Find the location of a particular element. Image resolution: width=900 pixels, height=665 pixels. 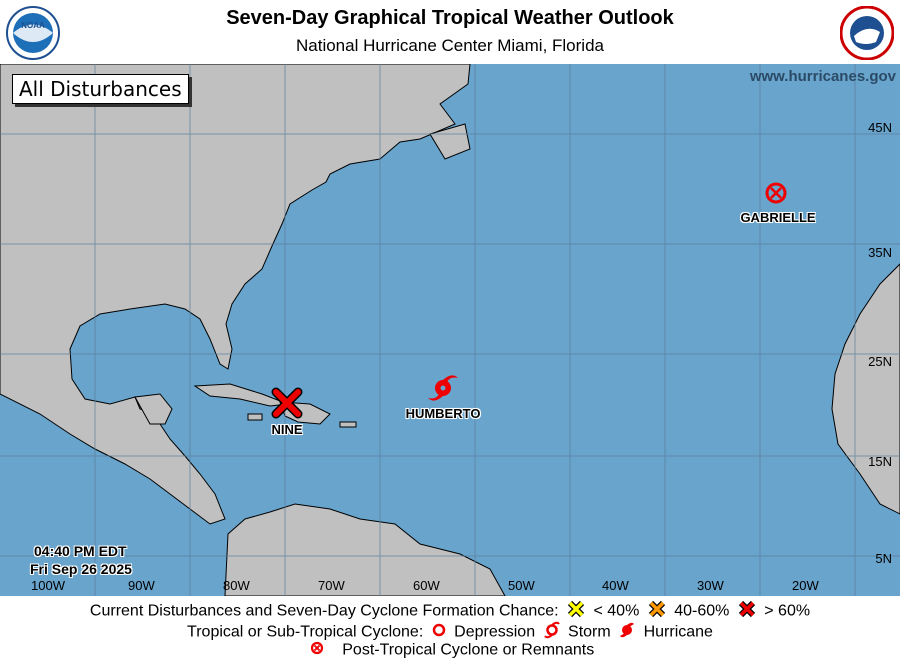

hurricane-icon is located at coordinates (627, 632).